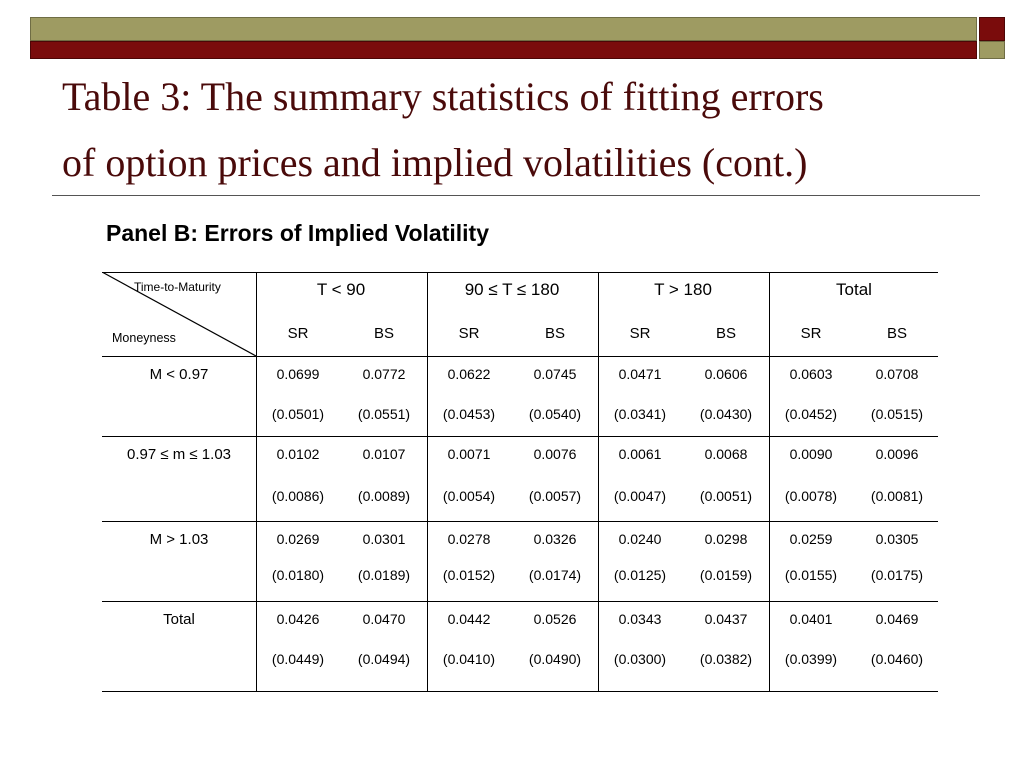 Image resolution: width=1024 pixels, height=768 pixels. I want to click on table-cell-value: 0.0426, so click(298, 619).